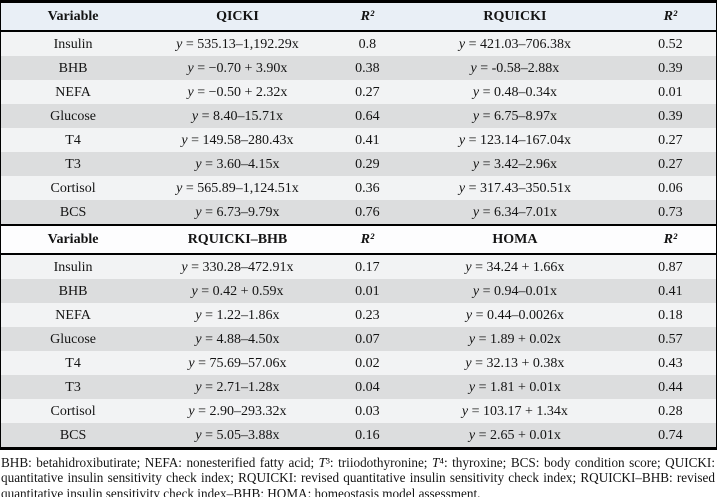  I want to click on r2-value-cell: 0.07, so click(367, 339).